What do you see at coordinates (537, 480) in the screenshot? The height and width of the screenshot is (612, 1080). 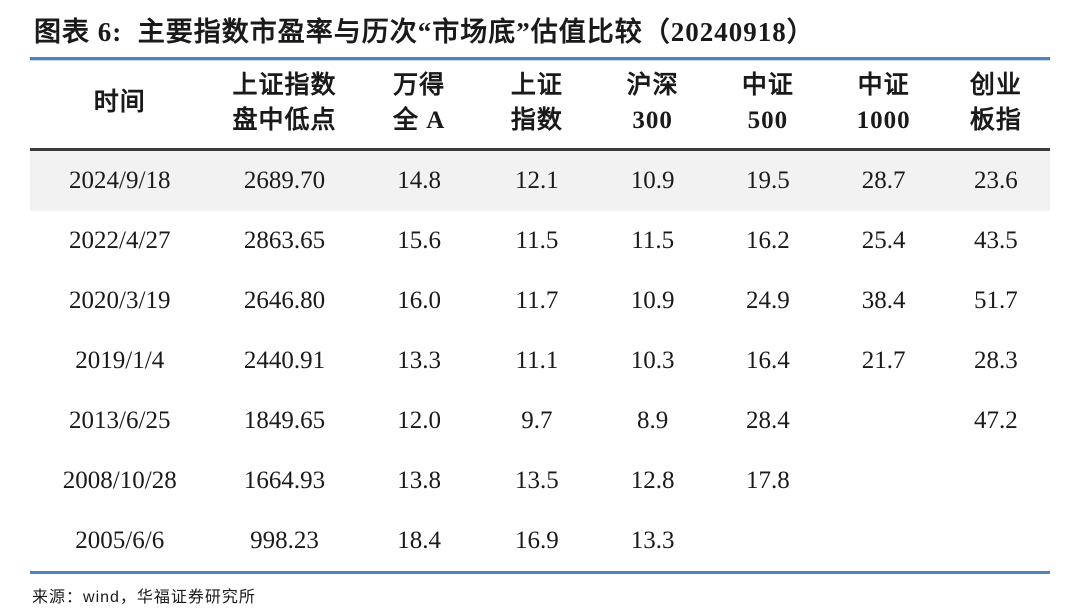 I see `table-cell: 13.5` at bounding box center [537, 480].